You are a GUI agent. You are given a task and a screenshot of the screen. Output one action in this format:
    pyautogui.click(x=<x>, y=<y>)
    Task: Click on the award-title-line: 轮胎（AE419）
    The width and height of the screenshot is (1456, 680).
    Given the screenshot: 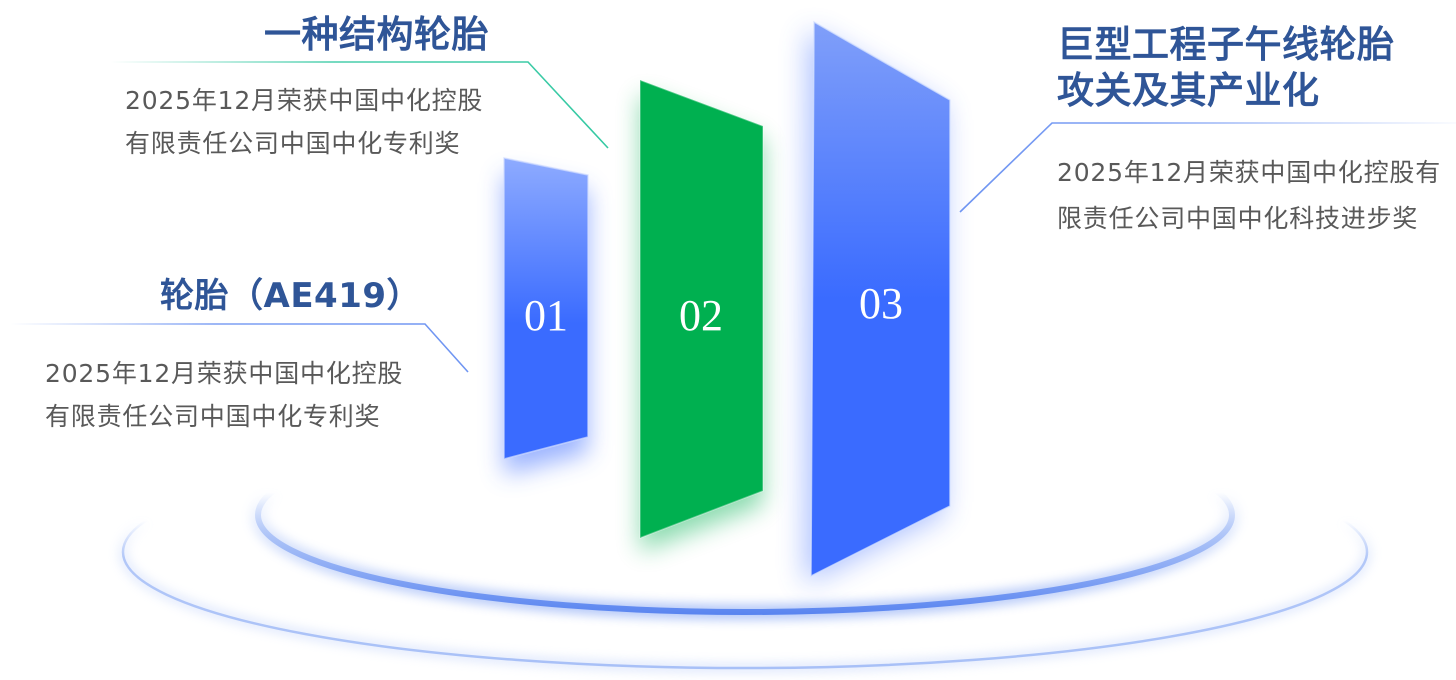 What is the action you would take?
    pyautogui.click(x=291, y=296)
    